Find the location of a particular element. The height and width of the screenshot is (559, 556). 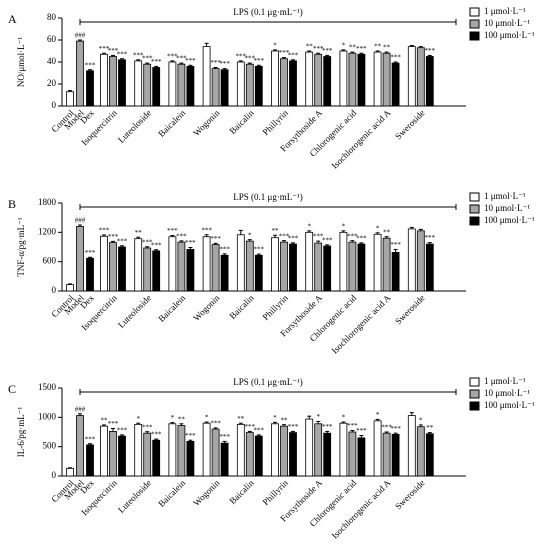

y-axis-label: IL-6/pg·mL⁻¹ is located at coordinates (21, 431).